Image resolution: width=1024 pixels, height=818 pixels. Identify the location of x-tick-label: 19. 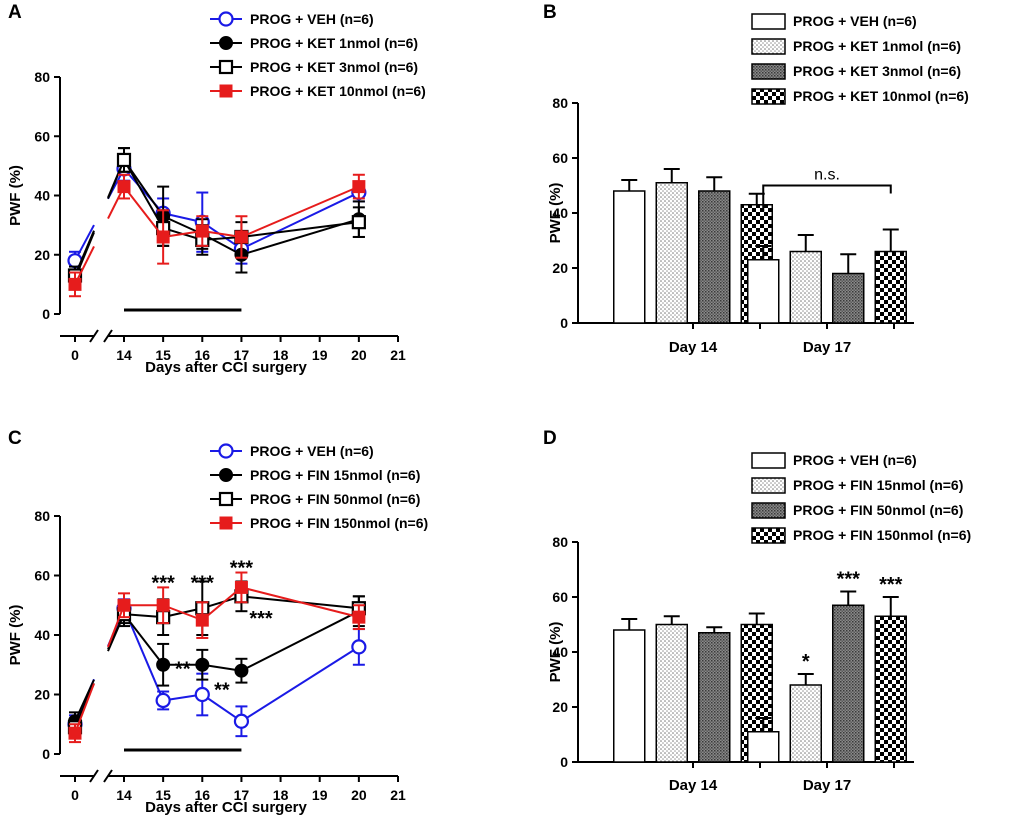
(320, 795).